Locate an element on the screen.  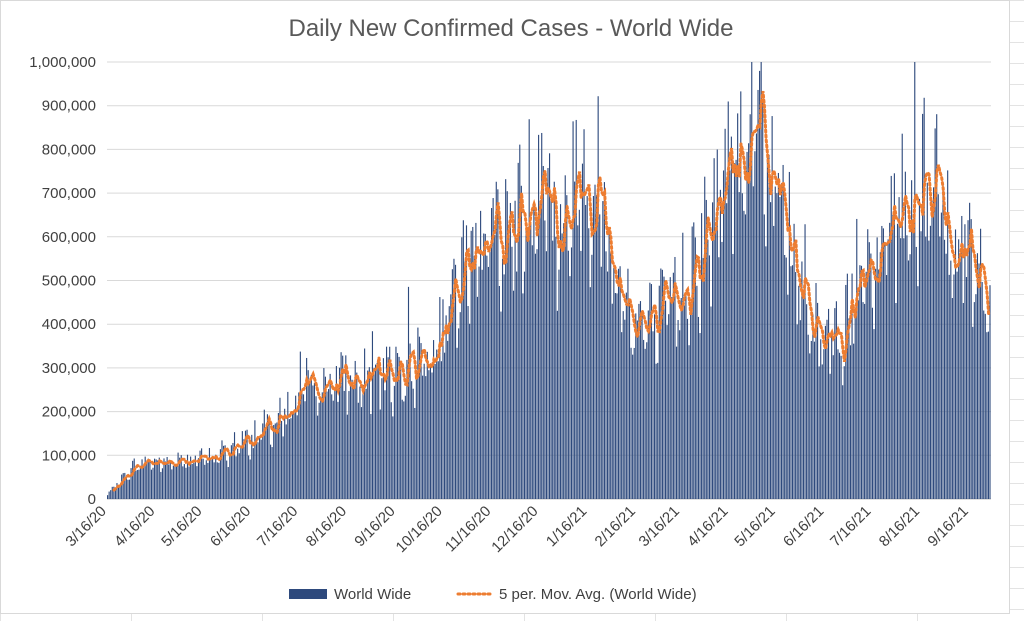
y-tick-label: 200,000 is located at coordinates (69, 412).